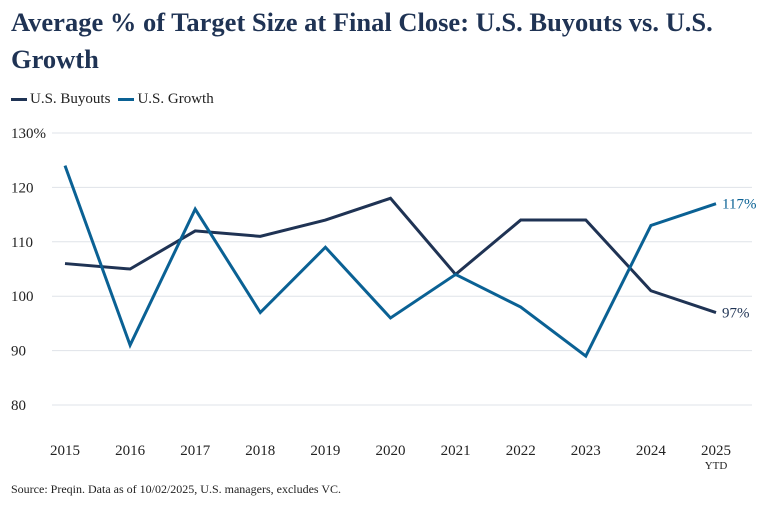 This screenshot has height=506, width=767. What do you see at coordinates (325, 451) in the screenshot?
I see `x-tick-label: 2019` at bounding box center [325, 451].